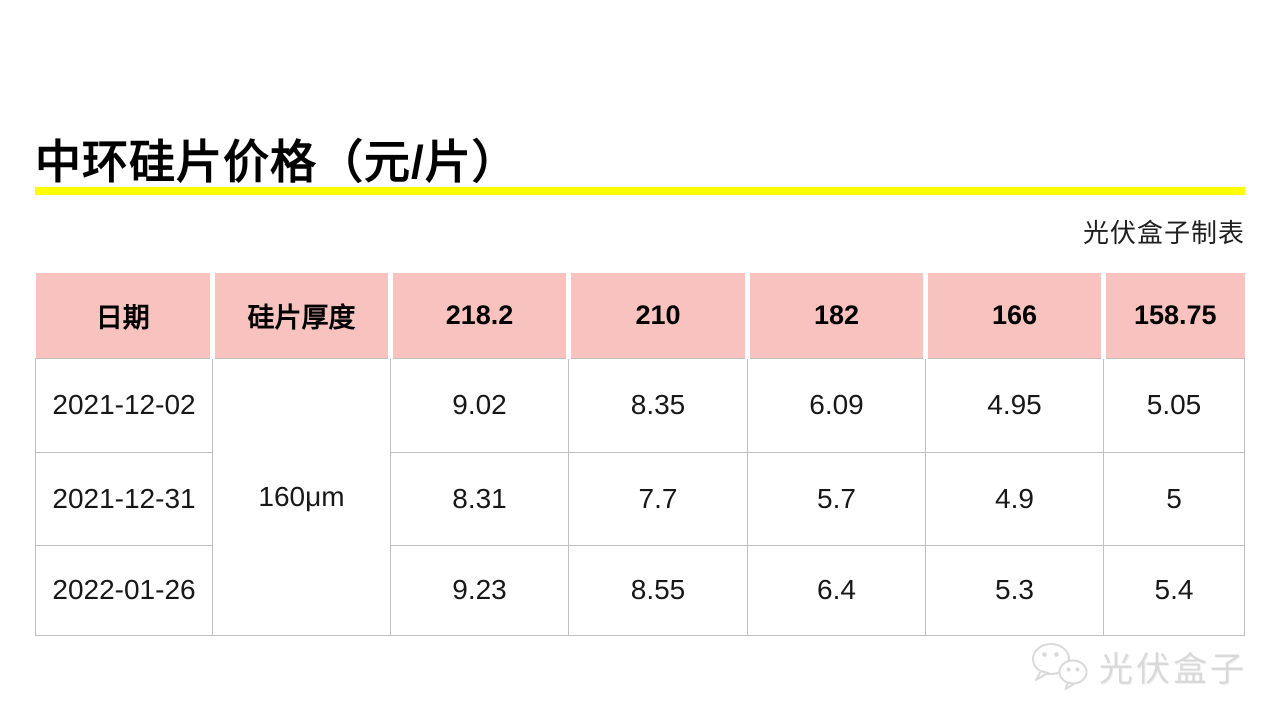 The image size is (1280, 720). I want to click on price-cell: 9.23, so click(479, 590).